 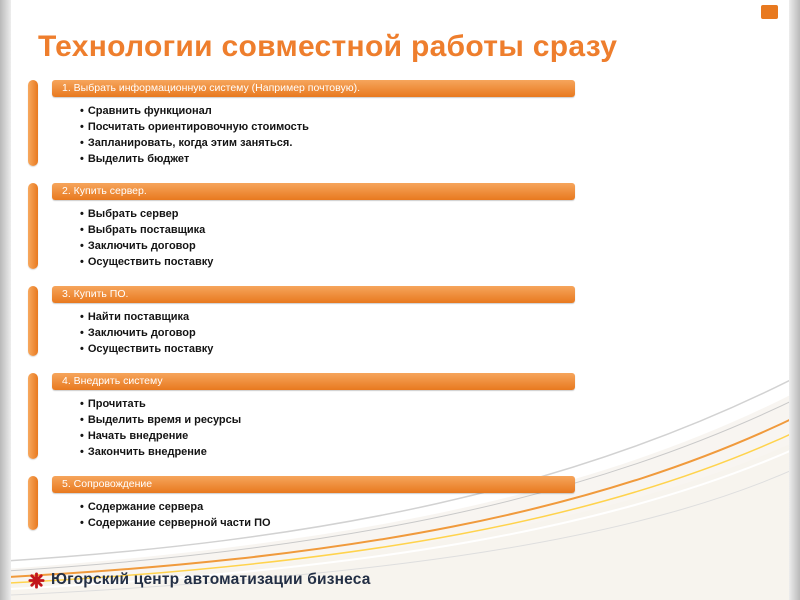 What do you see at coordinates (107, 484) in the screenshot?
I see `step-header-label: 5. Сопровождение` at bounding box center [107, 484].